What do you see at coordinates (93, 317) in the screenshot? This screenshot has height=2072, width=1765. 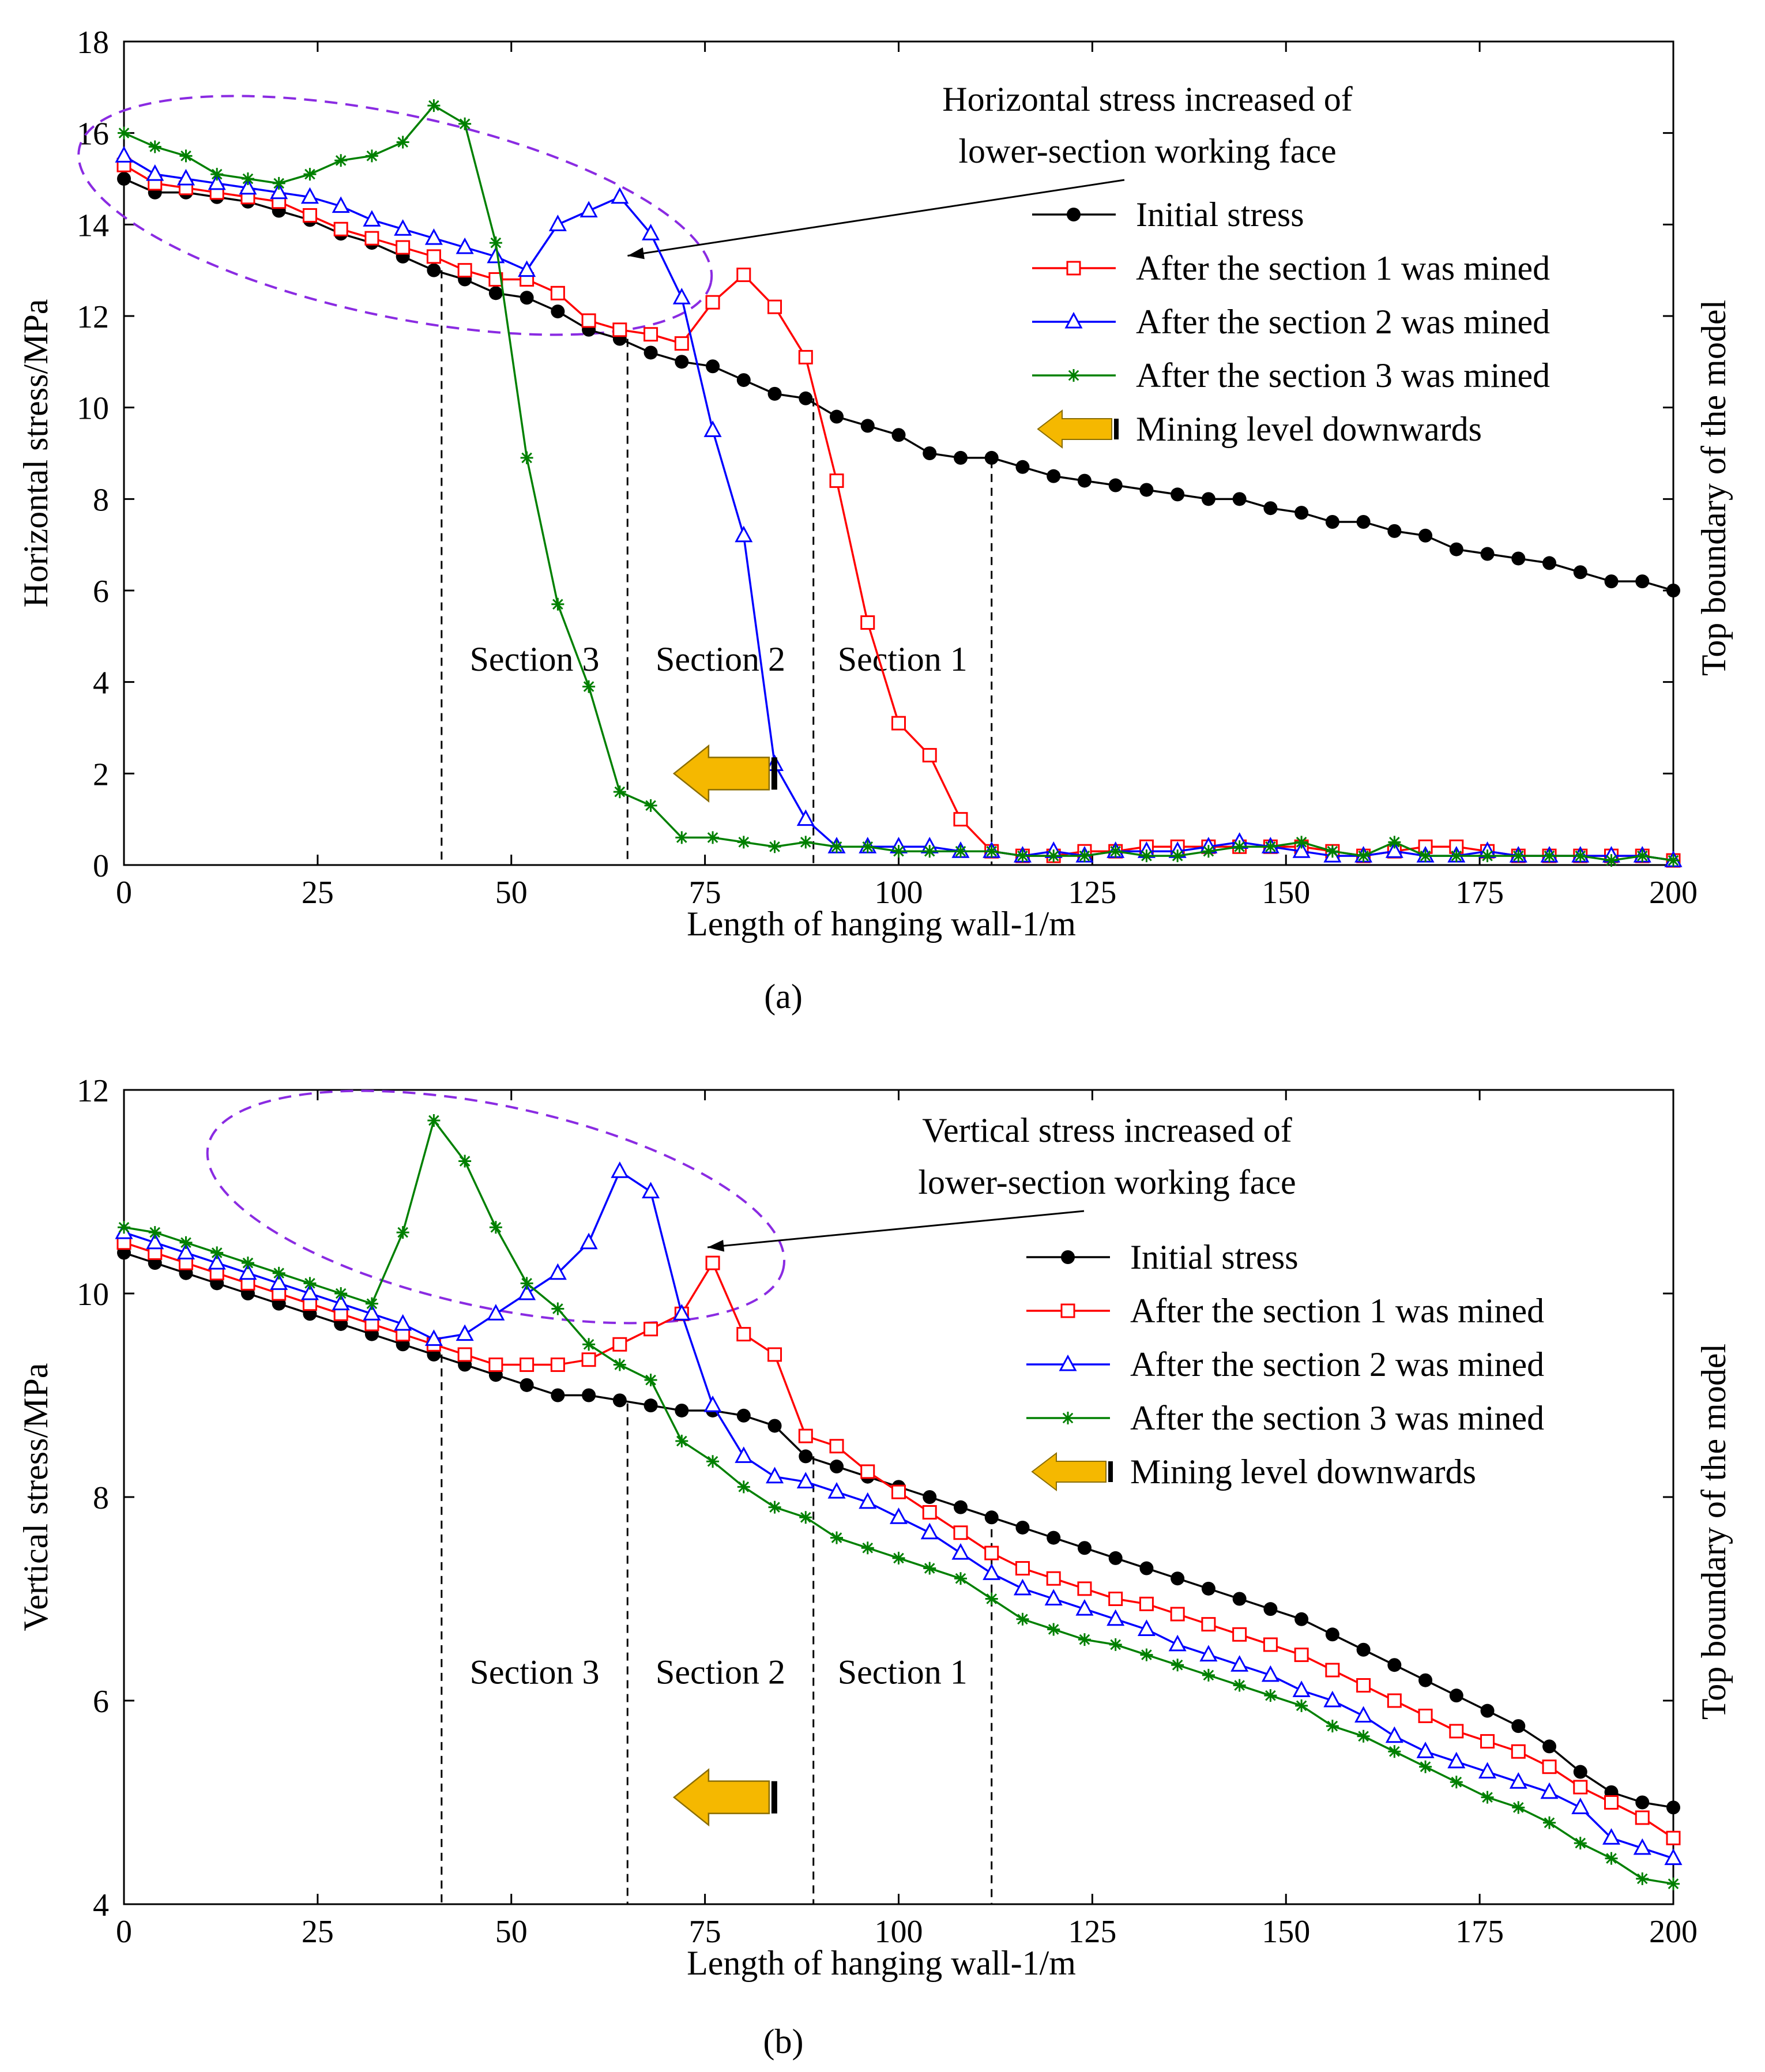 I see `y-tick-label: 12` at bounding box center [93, 317].